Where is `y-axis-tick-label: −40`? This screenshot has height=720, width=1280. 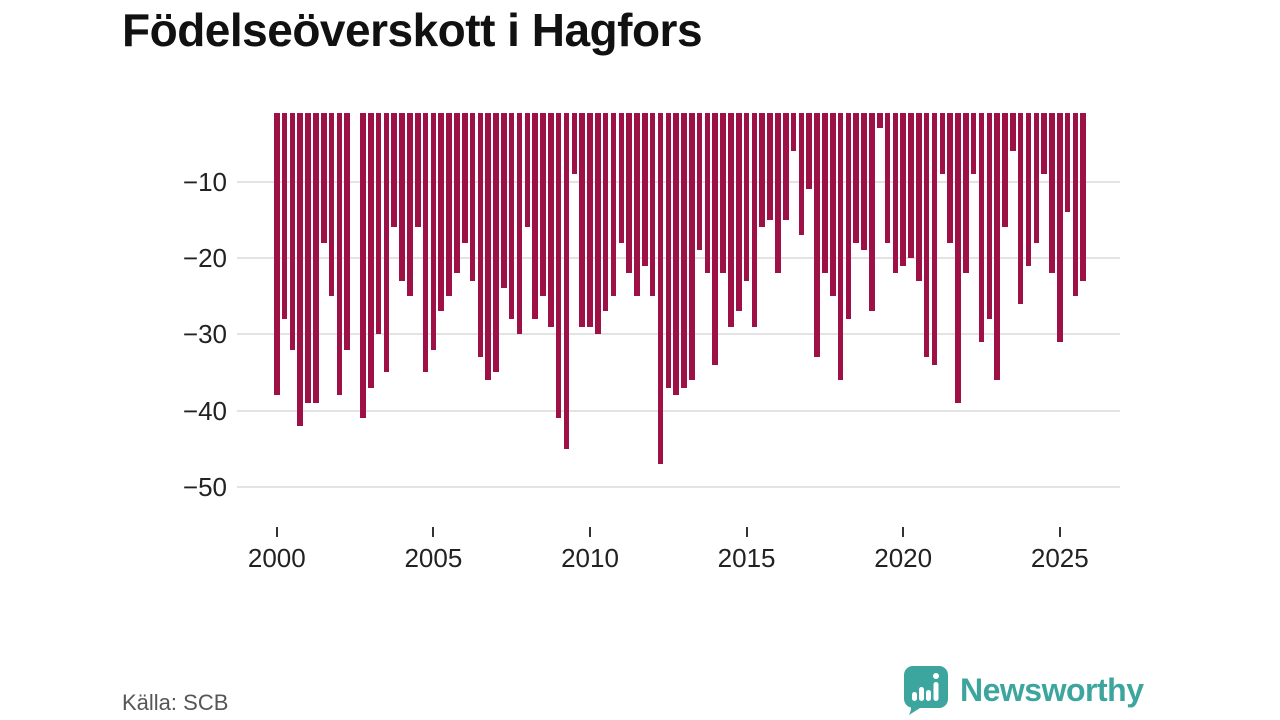
y-axis-tick-label: −40 is located at coordinates (204, 410).